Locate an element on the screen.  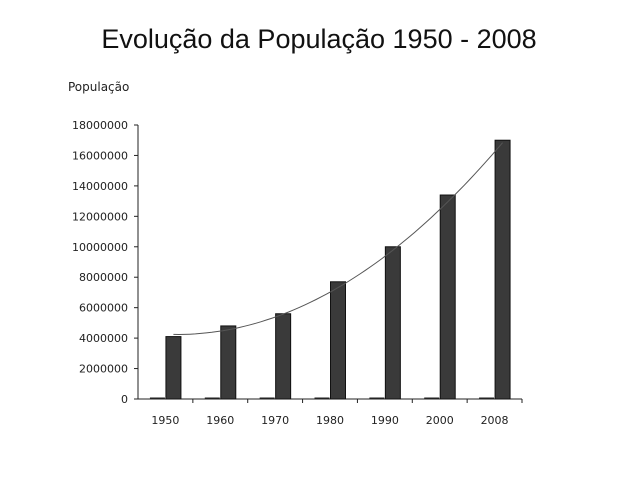
x-tick-label: 1960 is located at coordinates (220, 420).